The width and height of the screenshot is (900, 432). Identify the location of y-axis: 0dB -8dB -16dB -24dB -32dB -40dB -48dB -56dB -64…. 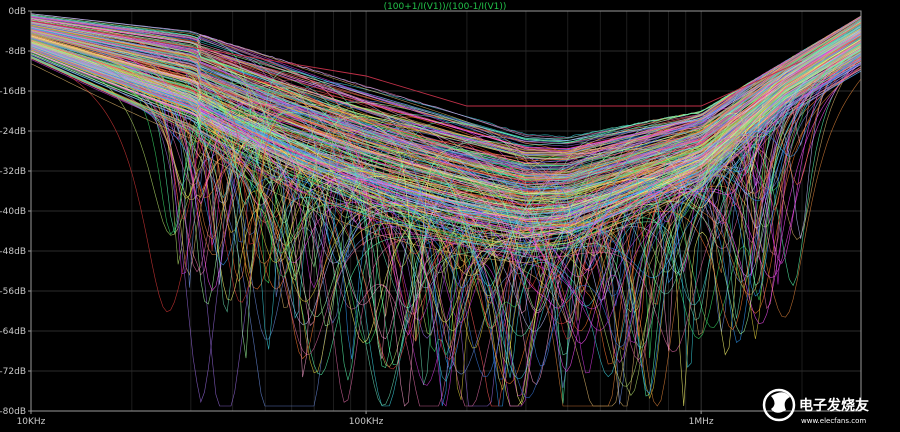
(15, 212).